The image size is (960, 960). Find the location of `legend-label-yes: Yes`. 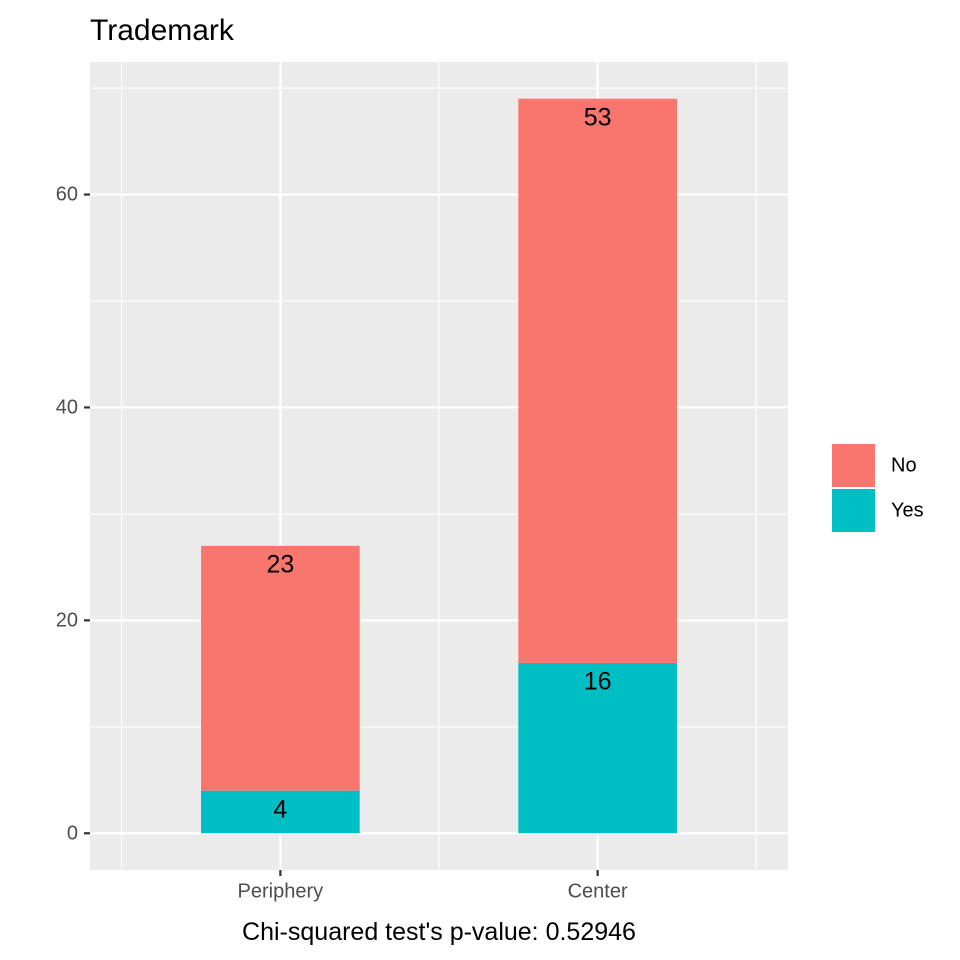

legend-label-yes: Yes is located at coordinates (907, 511).